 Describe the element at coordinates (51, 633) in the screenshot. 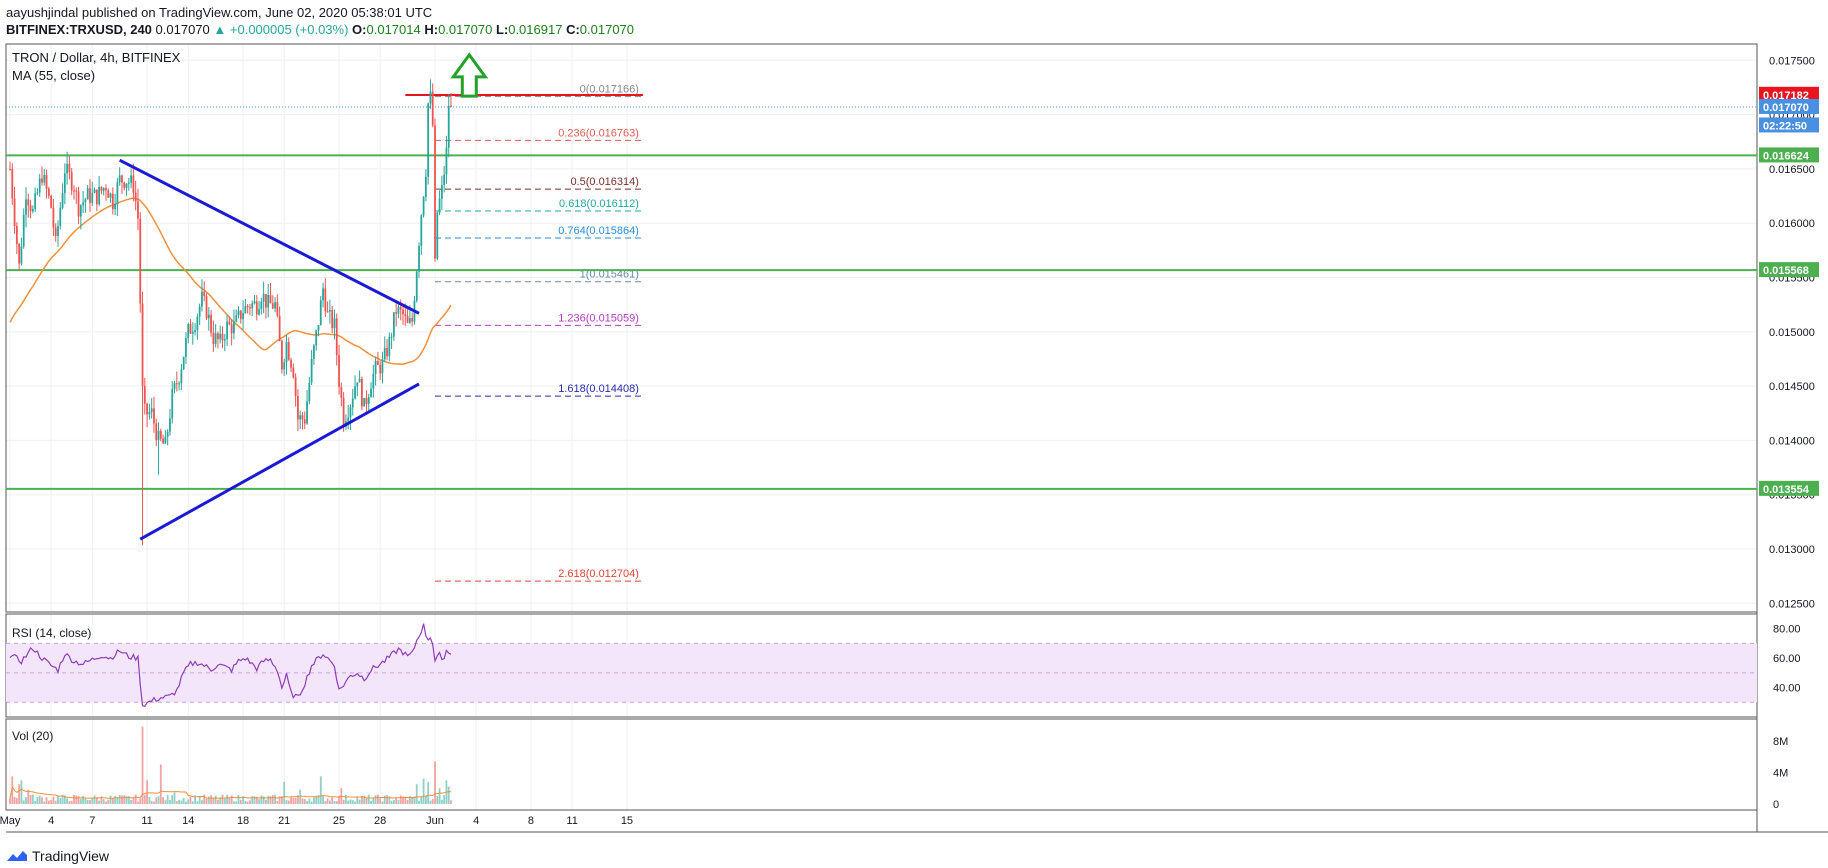

I see `rsi-pane-title: RSI (14, close)` at that location.